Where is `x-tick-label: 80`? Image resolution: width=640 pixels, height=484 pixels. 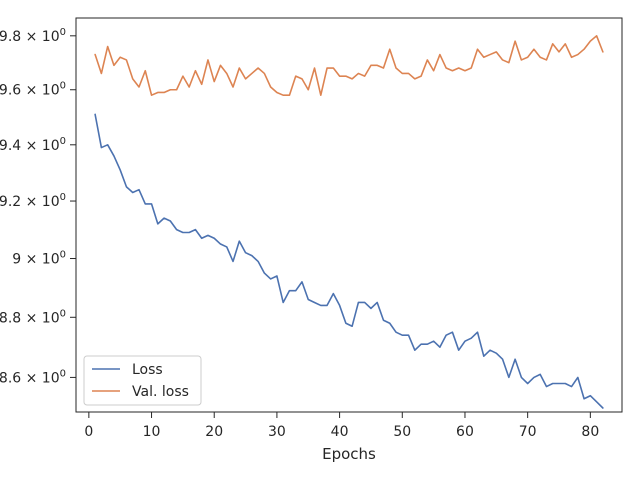
x-tick-label: 80 is located at coordinates (590, 432).